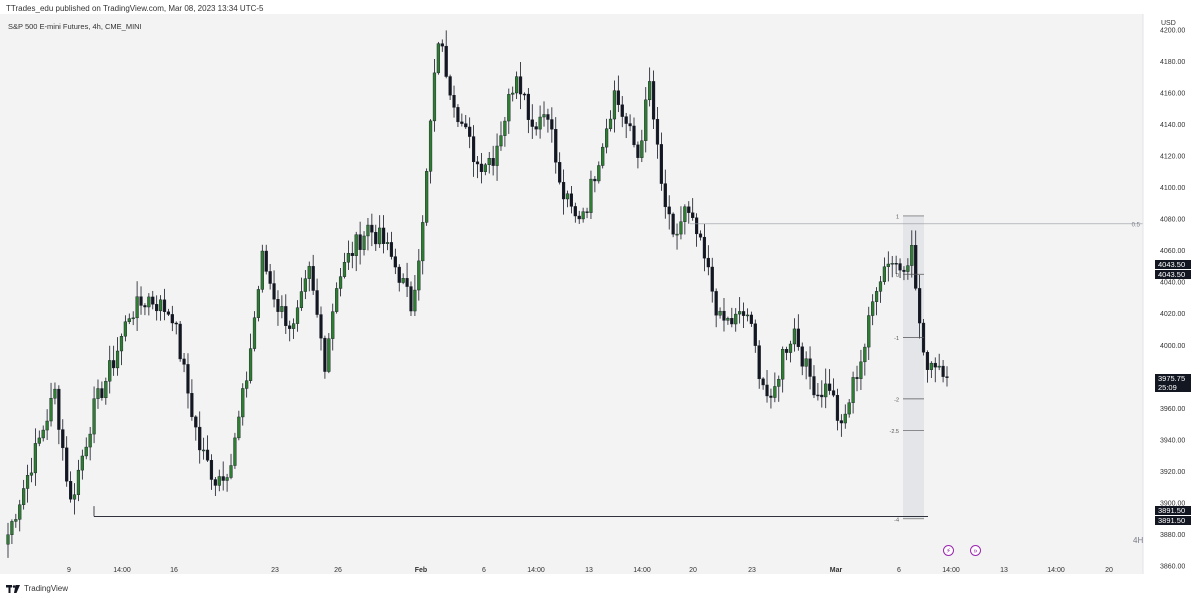  Describe the element at coordinates (338, 570) in the screenshot. I see `x-tick-label: 26` at that location.